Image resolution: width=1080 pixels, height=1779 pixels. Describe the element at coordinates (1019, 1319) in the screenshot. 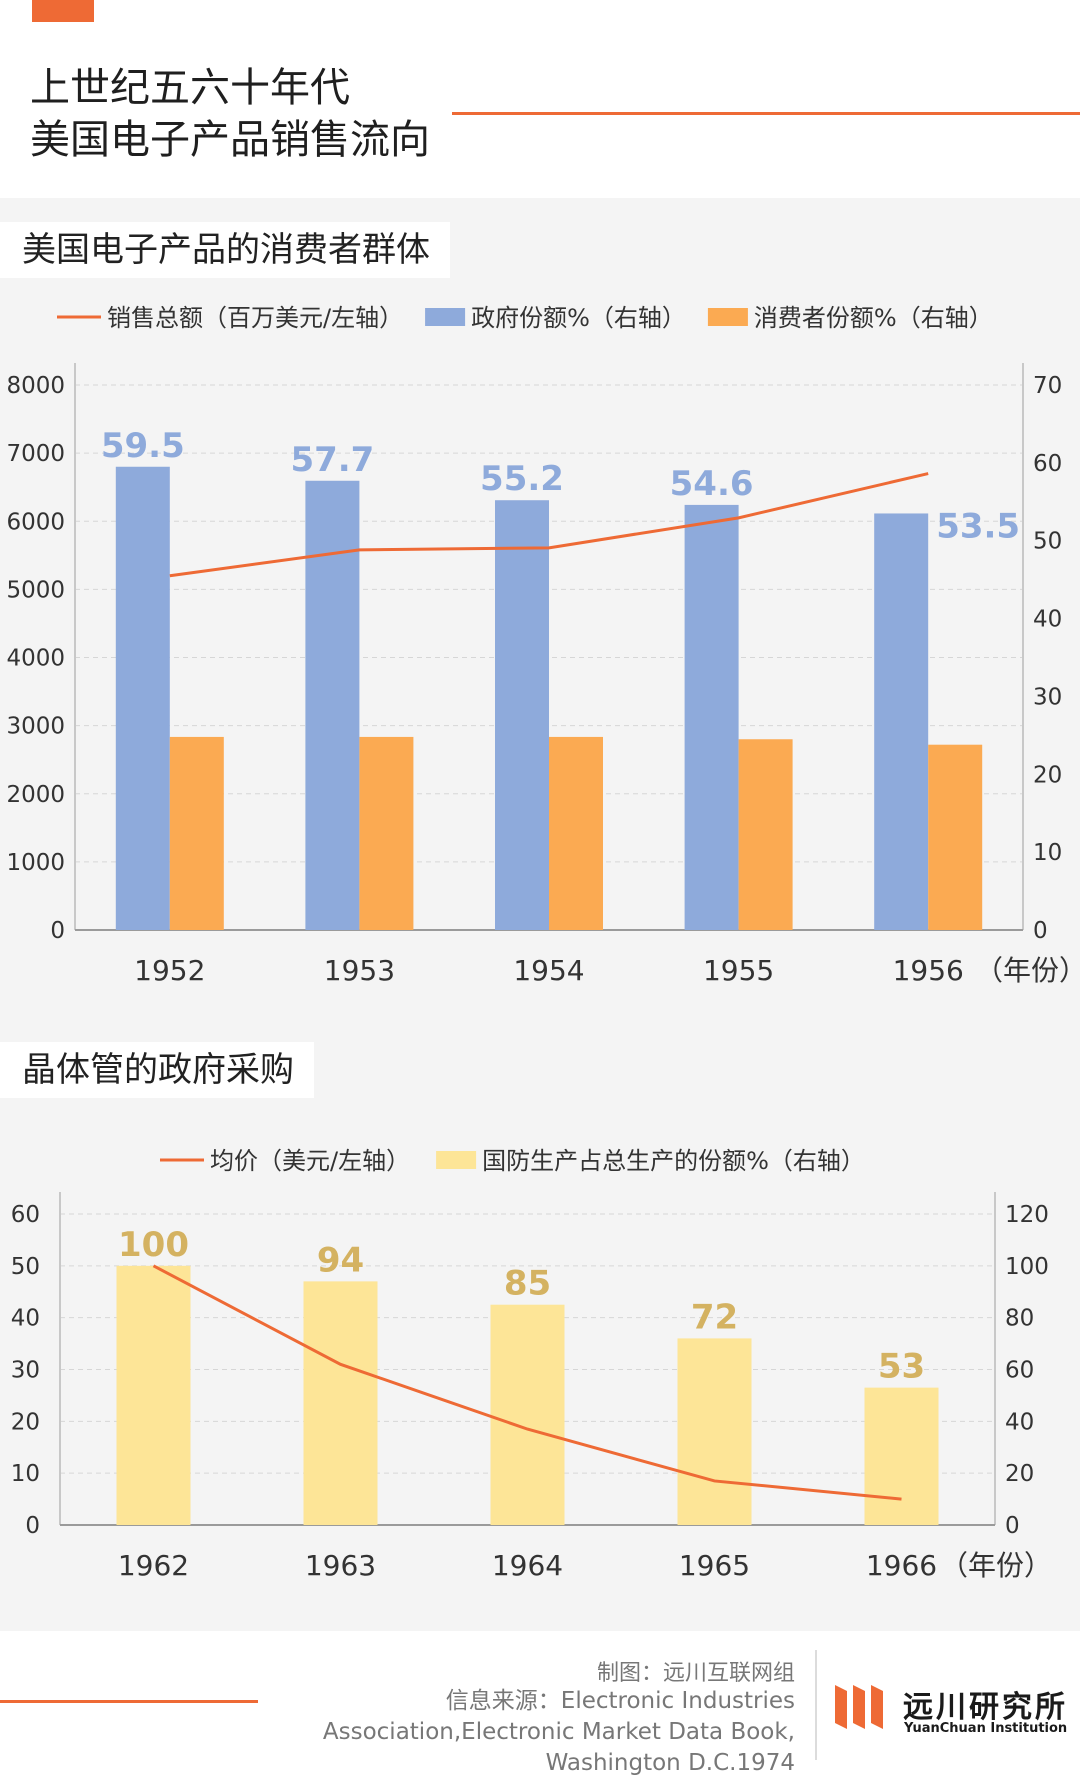

I see `chart2-right-tick-label: 80` at that location.